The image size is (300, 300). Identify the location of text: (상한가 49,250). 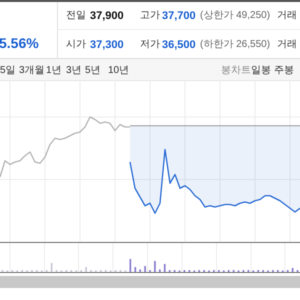
(235, 16).